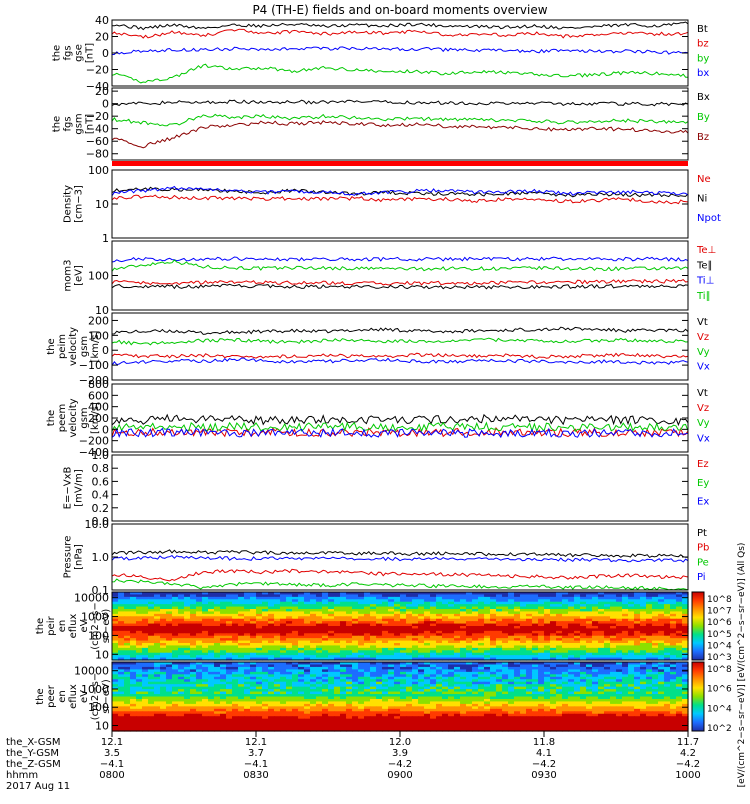  Describe the element at coordinates (702, 198) in the screenshot. I see `legend-entry: Ni` at that location.